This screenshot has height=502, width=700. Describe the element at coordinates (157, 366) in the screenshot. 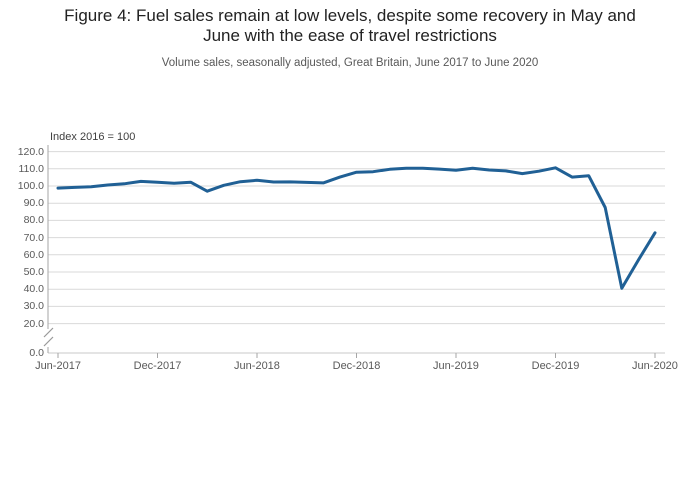

I see `x-tick-label: Dec-2017` at that location.